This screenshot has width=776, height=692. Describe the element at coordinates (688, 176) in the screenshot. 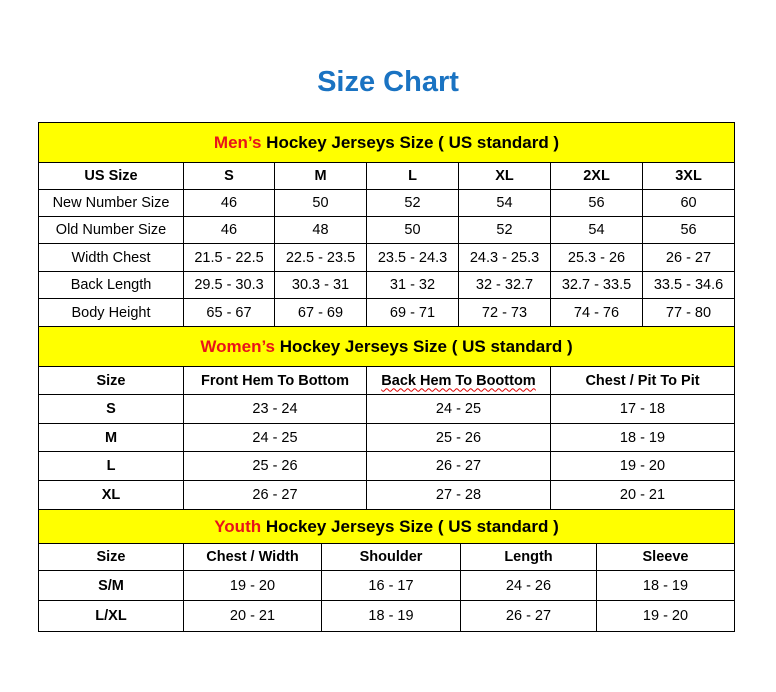

I see `column-header: 3XL` at that location.